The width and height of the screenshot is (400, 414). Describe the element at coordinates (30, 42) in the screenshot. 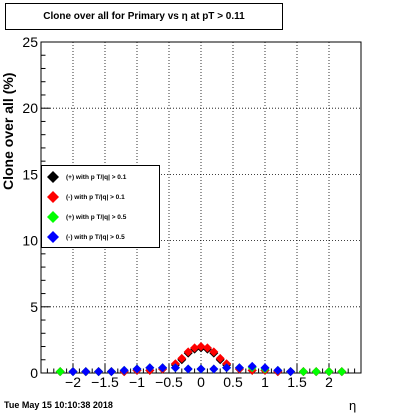

I see `y-tick-label-5: 25` at that location.